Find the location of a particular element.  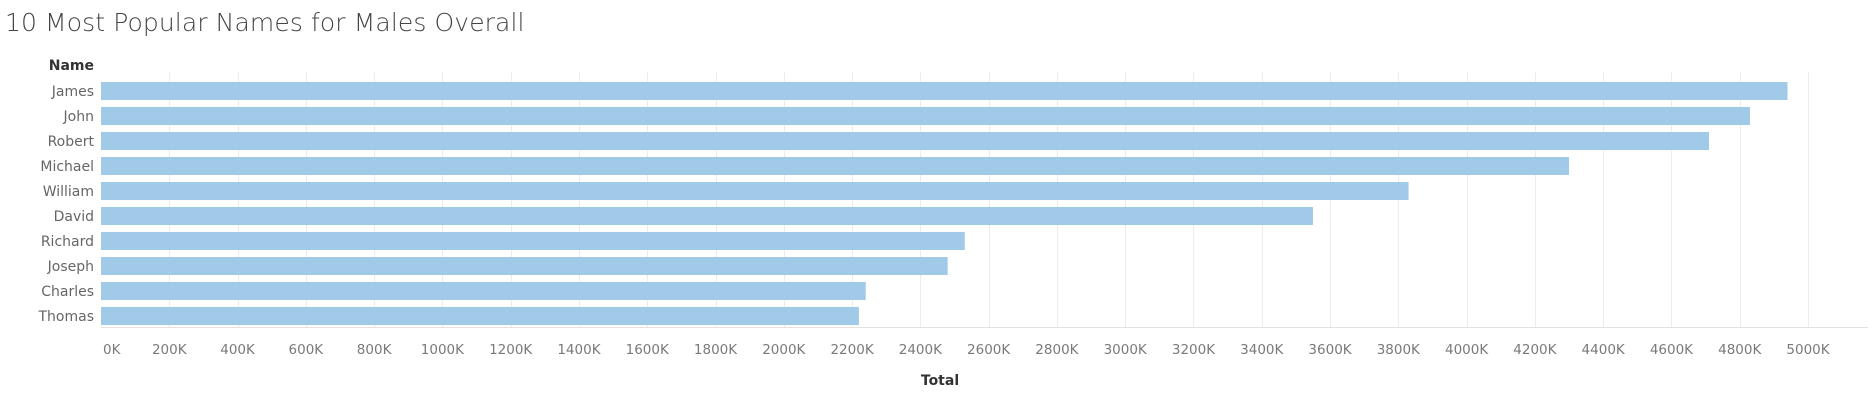

x-tick-label: 2800K is located at coordinates (1057, 350).